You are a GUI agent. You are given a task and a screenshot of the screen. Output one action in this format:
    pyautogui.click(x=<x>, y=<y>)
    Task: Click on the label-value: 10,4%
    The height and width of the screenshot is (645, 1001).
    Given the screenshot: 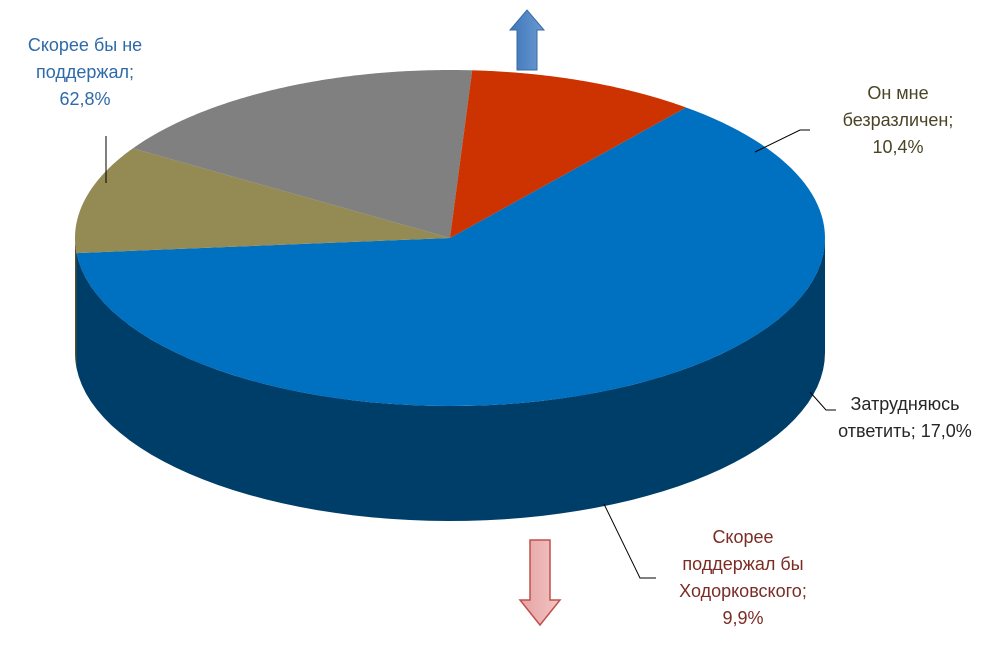 What is the action you would take?
    pyautogui.click(x=898, y=147)
    